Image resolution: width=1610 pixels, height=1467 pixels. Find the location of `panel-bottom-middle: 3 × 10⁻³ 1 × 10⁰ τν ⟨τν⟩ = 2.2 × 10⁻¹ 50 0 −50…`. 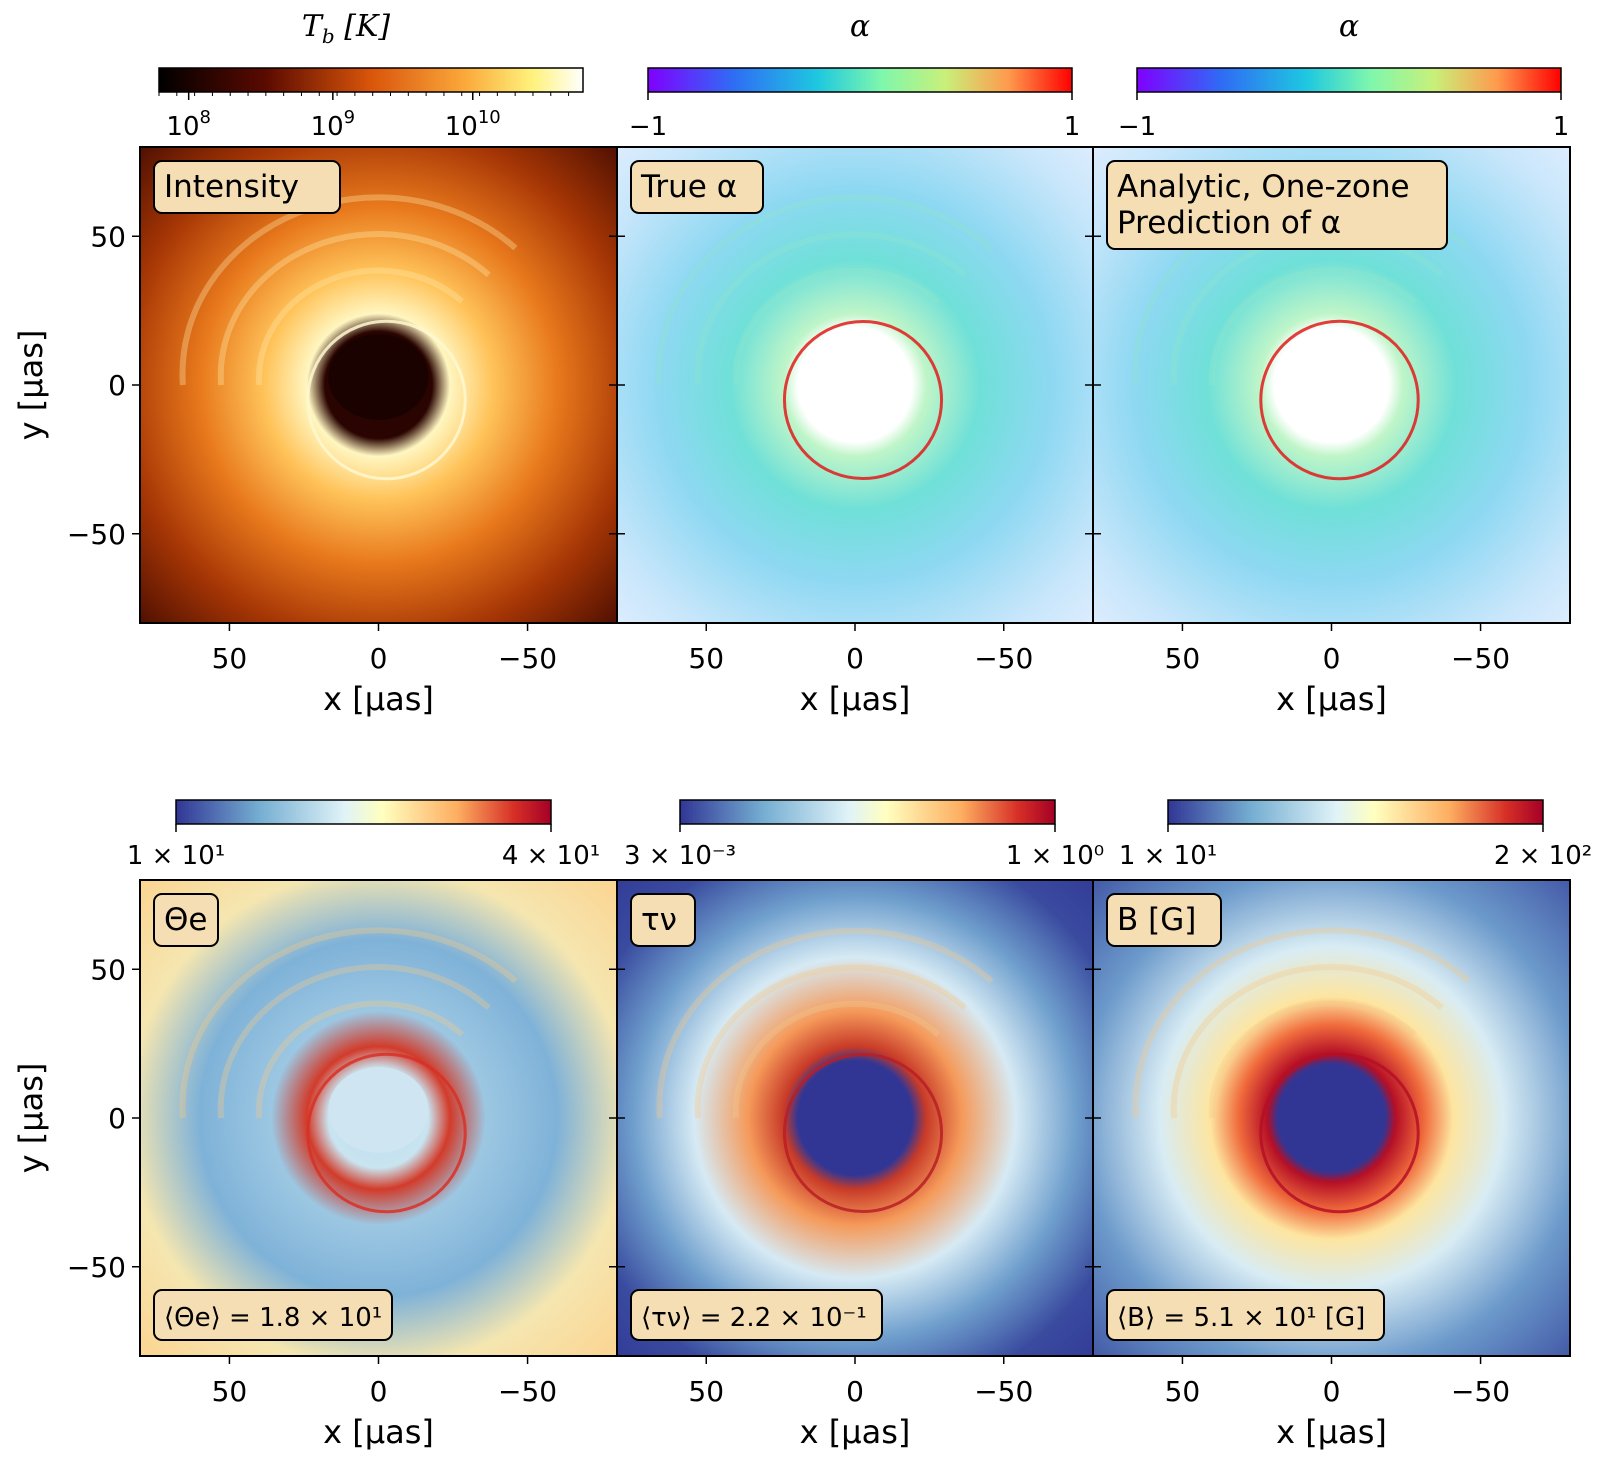

panel-bottom-middle: 3 × 10⁻³ 1 × 10⁰ τν ⟨τν⟩ = 2.2 × 10⁻¹ 50 0 −50… is located at coordinates (856, 1125).